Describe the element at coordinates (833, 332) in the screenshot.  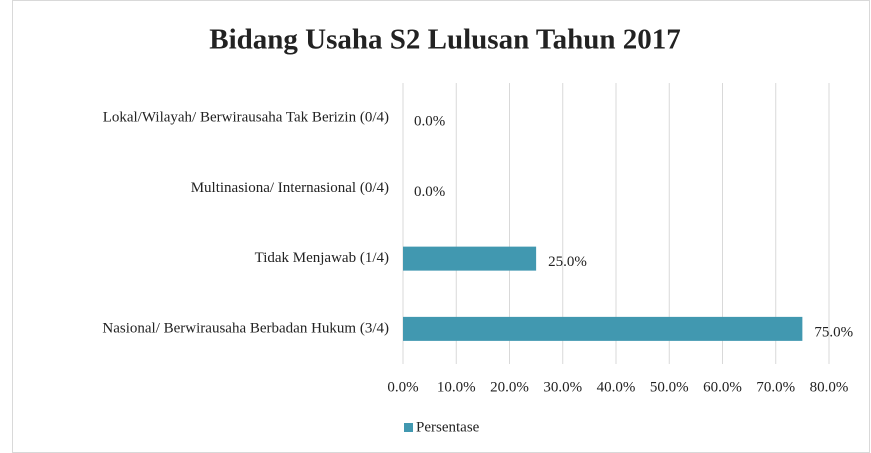
I see `value-label: 75.0%` at that location.